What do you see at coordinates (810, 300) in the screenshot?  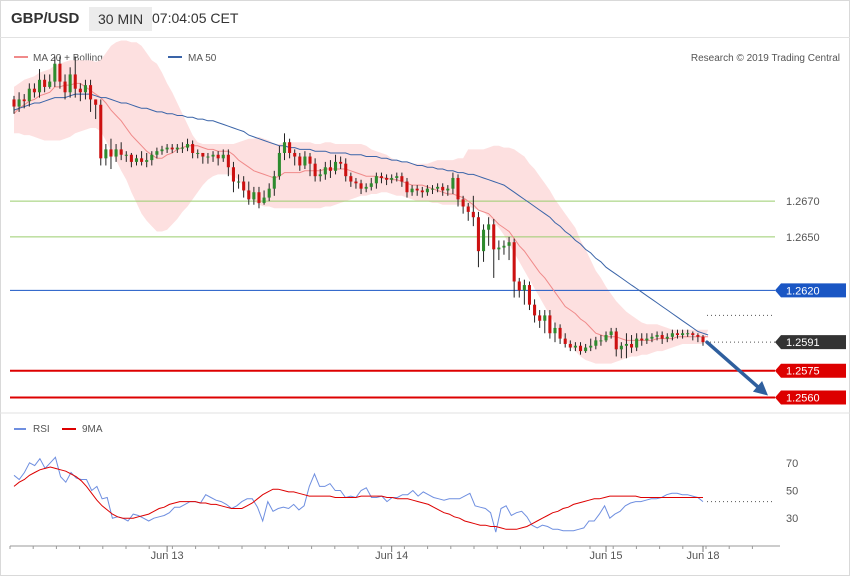 I see `price-badges: 1.2670 1.2650 1.2620 1.2591 1.2575 1.2560` at bounding box center [810, 300].